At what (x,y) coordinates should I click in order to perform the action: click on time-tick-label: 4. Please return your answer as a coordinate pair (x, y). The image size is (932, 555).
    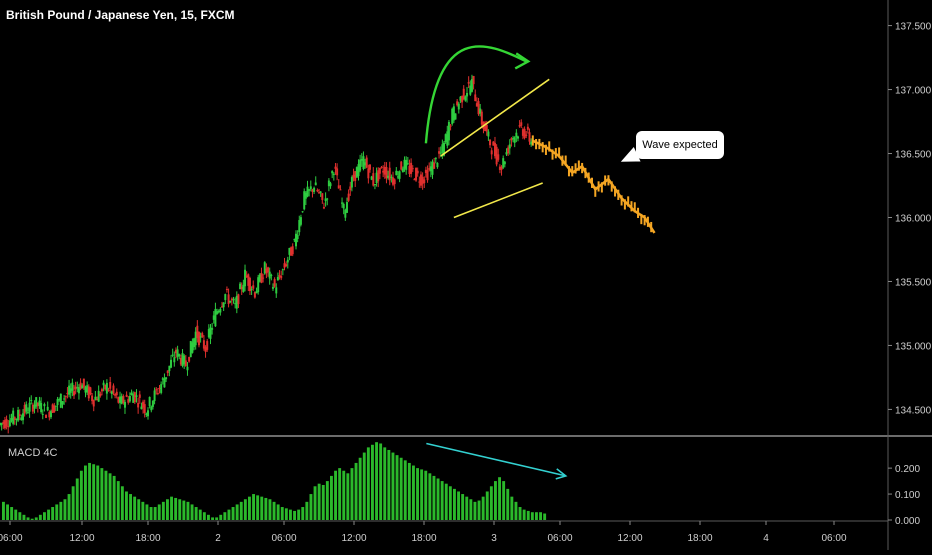
    Looking at the image, I should click on (766, 538).